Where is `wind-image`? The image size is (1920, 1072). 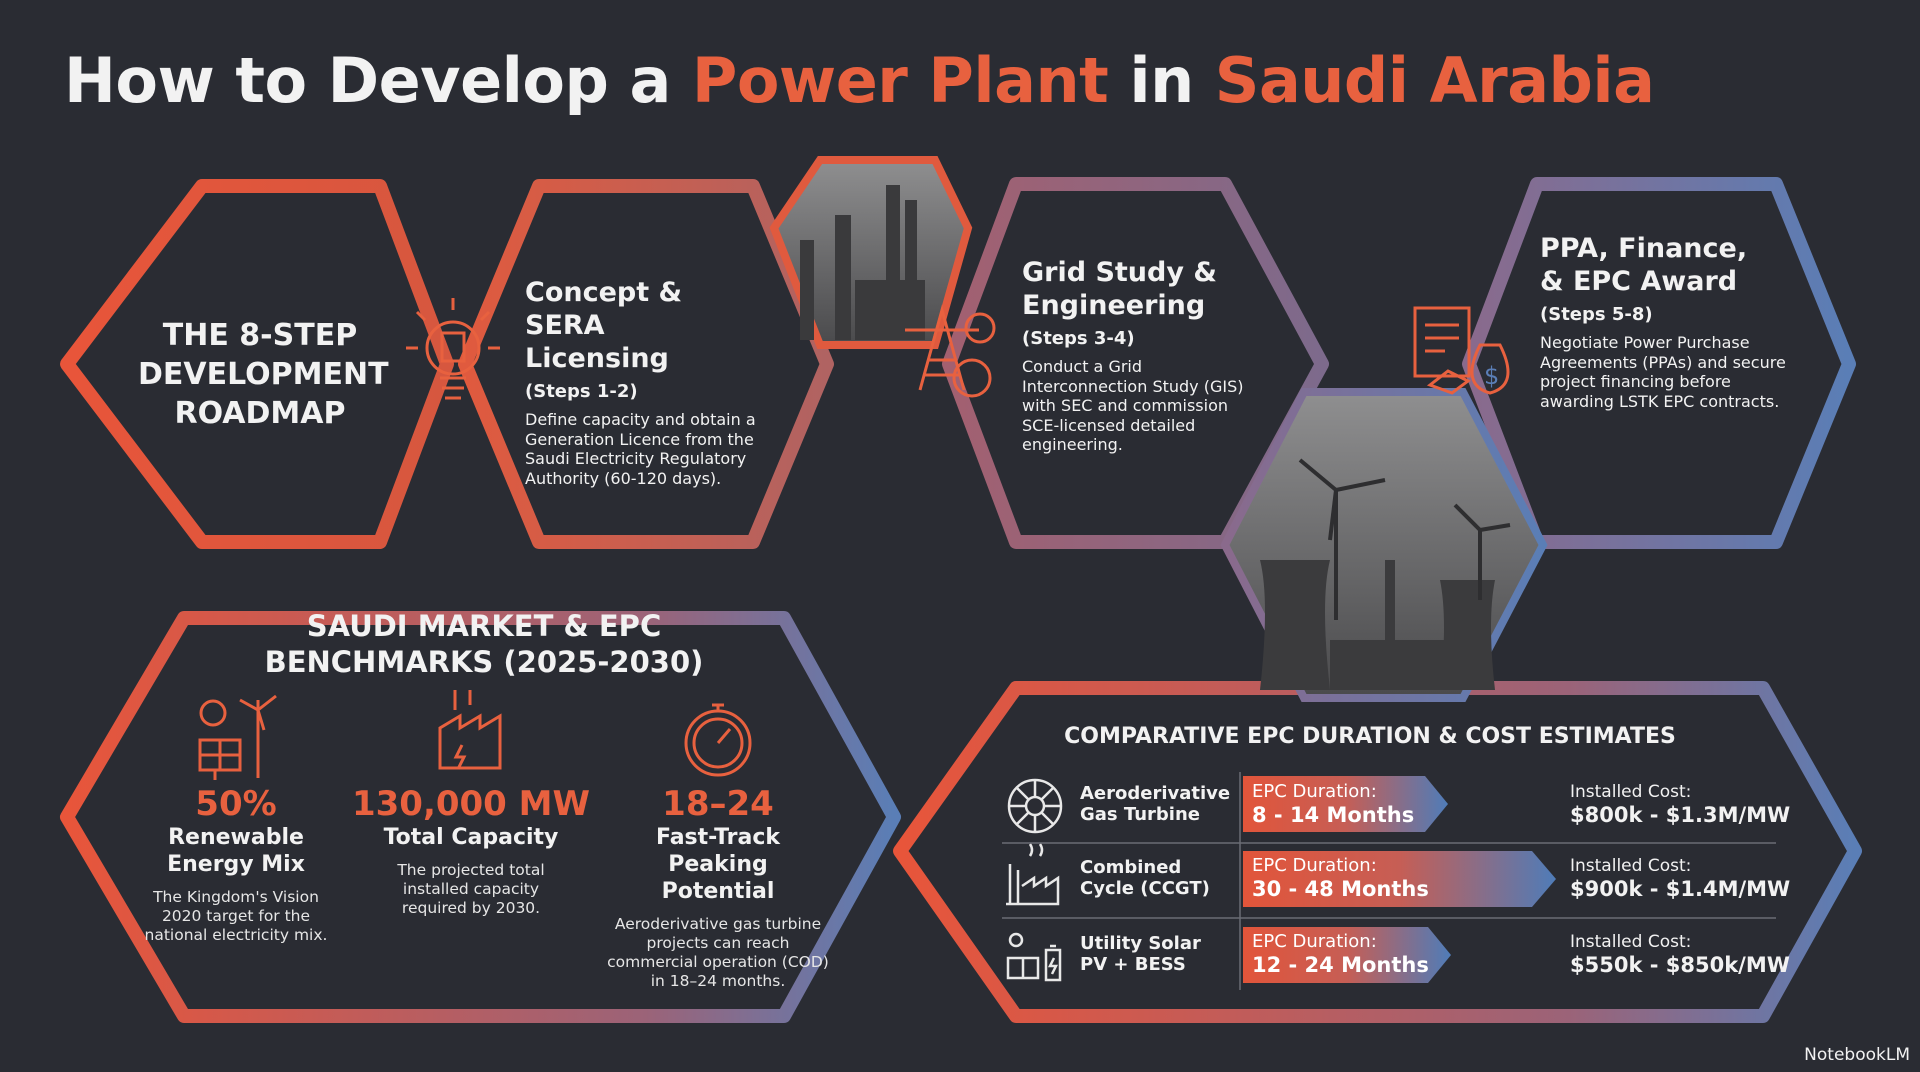
wind-image is located at coordinates (1384, 545).